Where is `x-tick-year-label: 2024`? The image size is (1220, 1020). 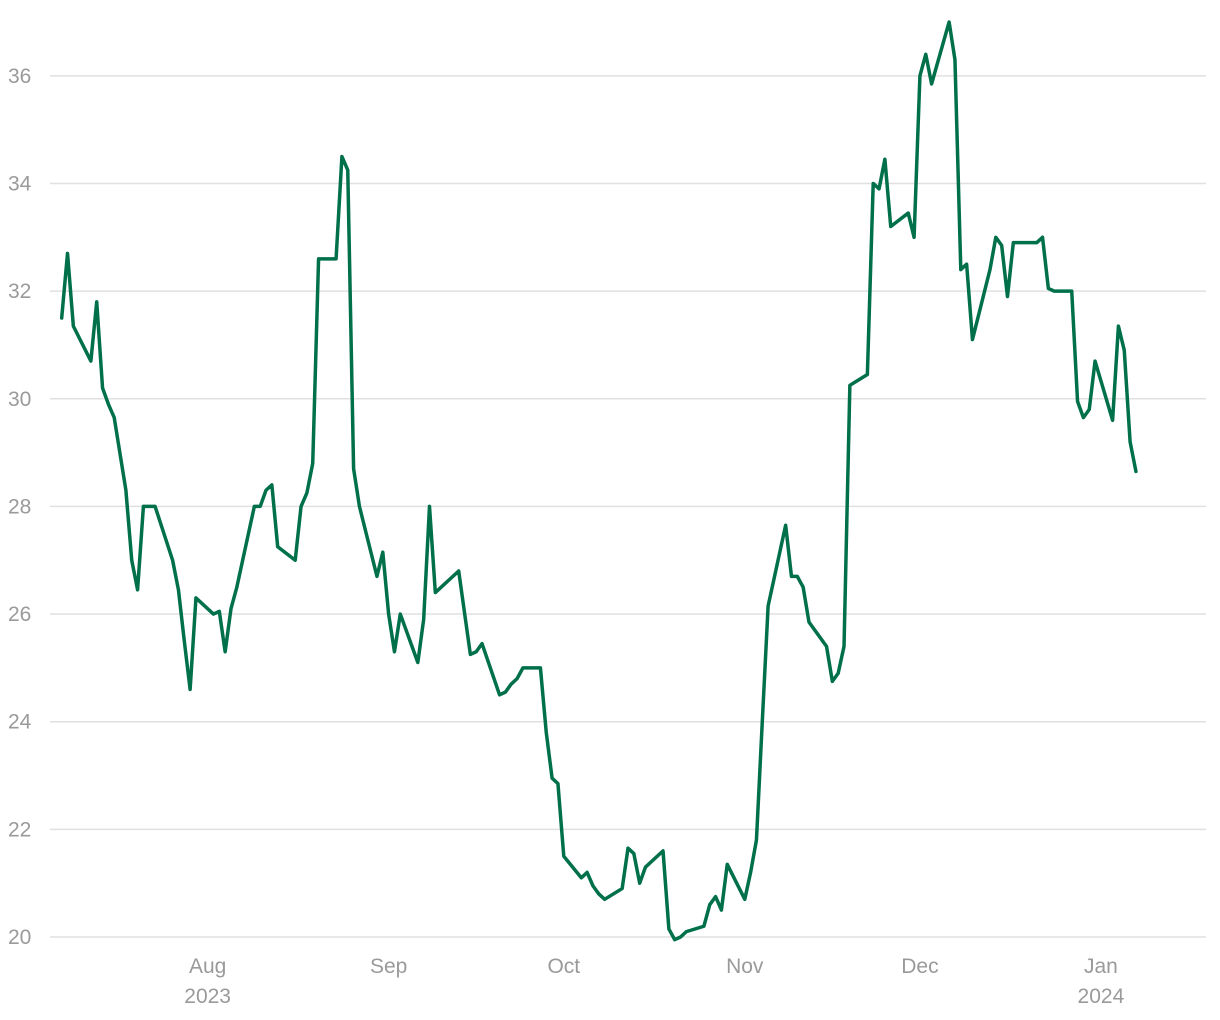
x-tick-year-label: 2024 is located at coordinates (1101, 996).